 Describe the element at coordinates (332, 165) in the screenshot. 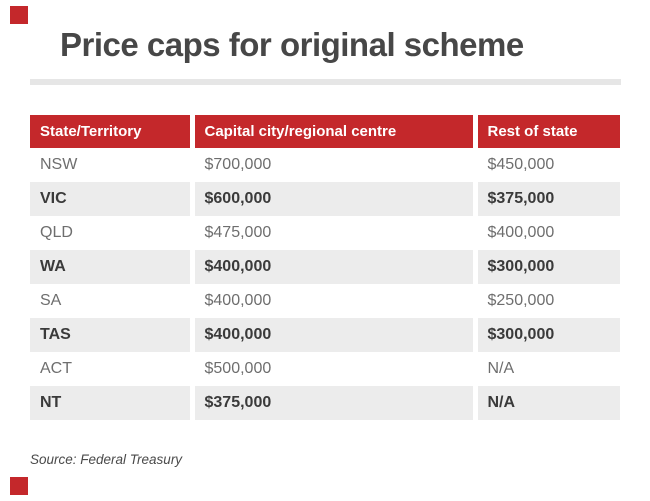

I see `capital-value-cell: $700,000` at that location.